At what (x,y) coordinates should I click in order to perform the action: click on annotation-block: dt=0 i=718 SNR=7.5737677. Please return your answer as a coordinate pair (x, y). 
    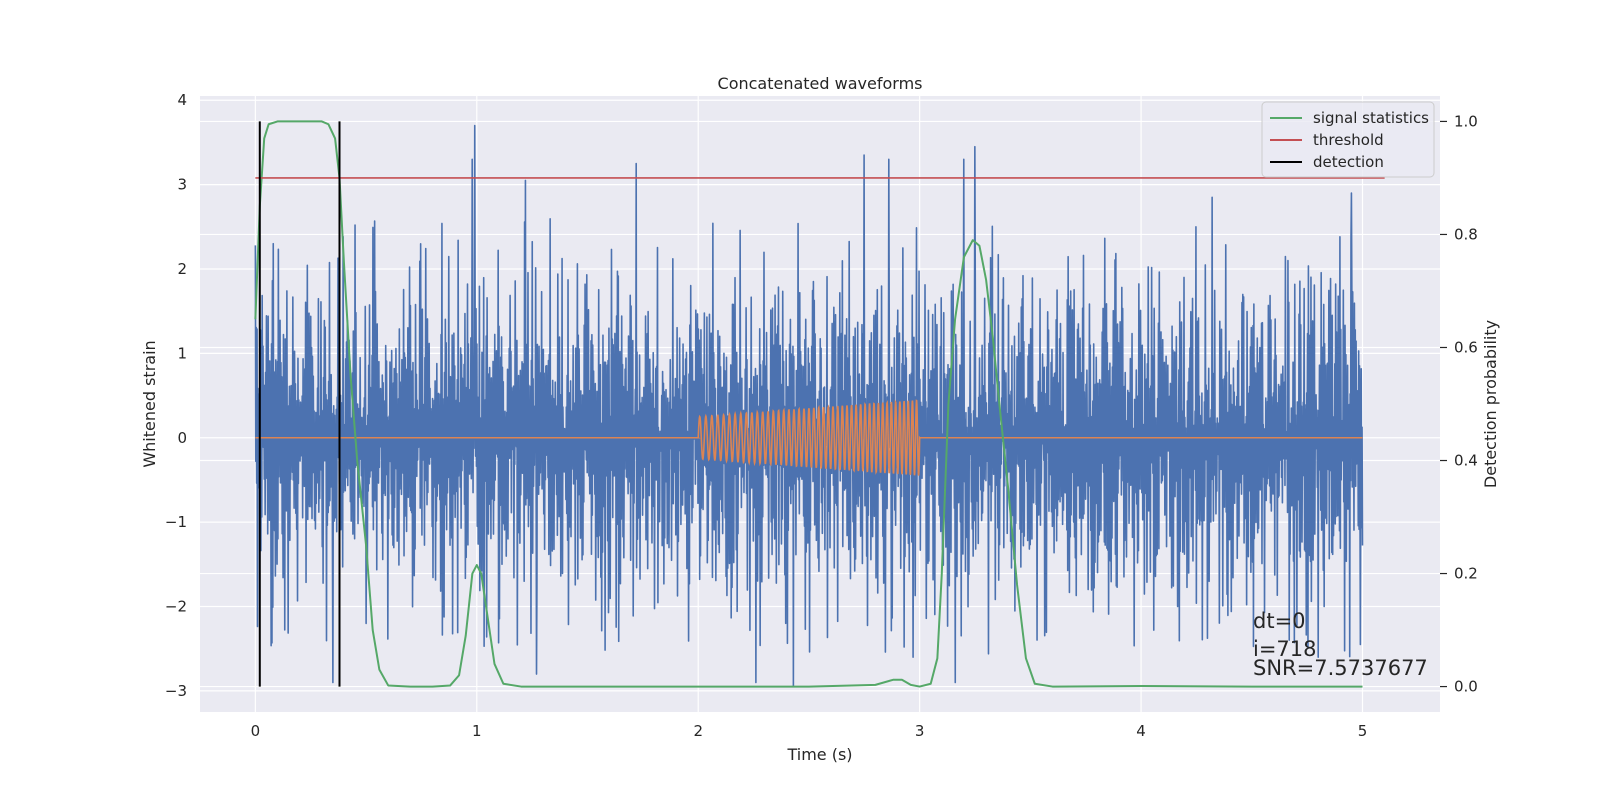
    Looking at the image, I should click on (1340, 644).